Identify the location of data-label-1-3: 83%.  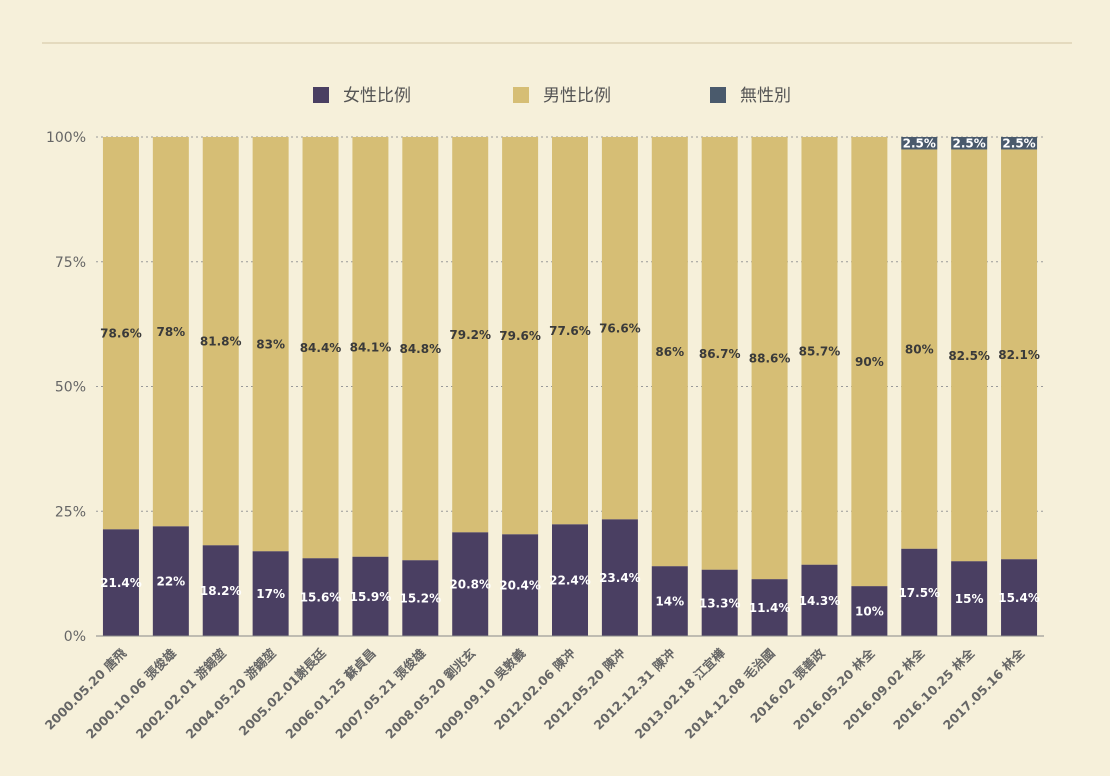
(270, 345).